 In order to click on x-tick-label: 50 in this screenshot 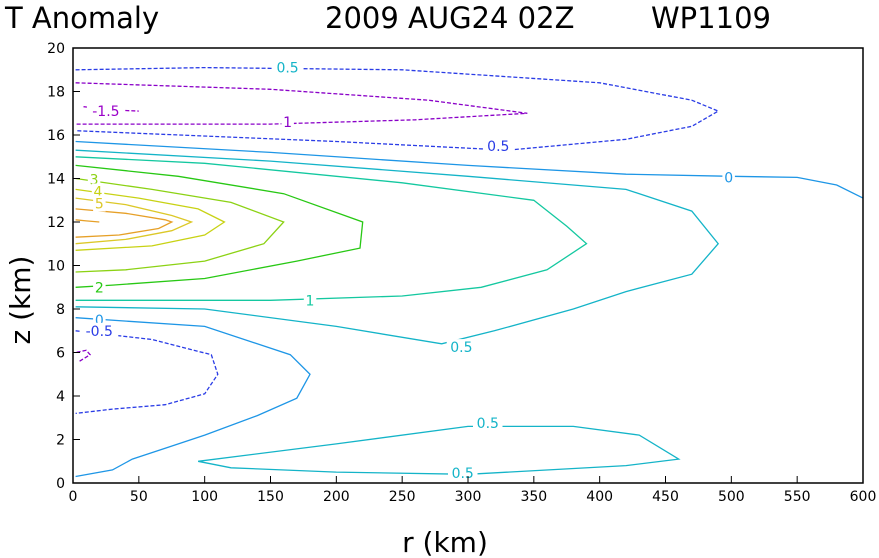, I will do `click(139, 497)`.